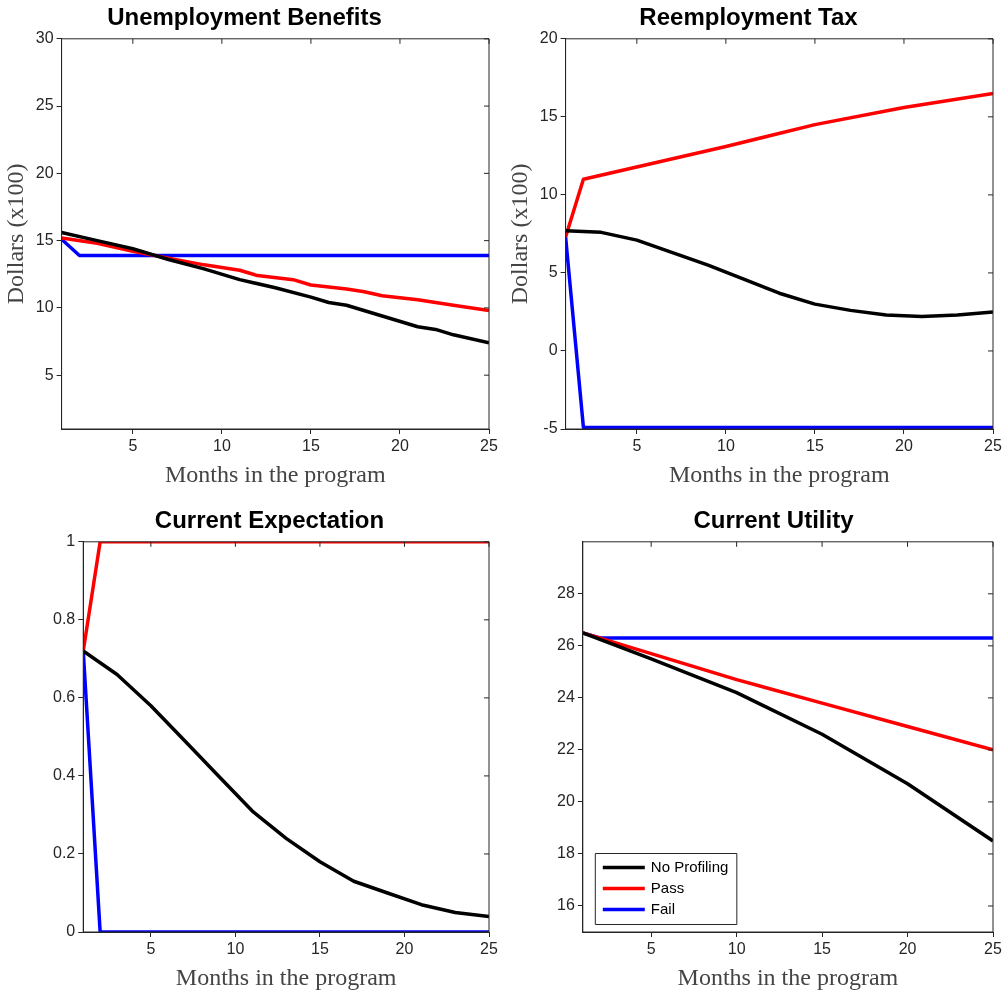 This screenshot has width=1007, height=1005. I want to click on y-tick-label: 25, so click(44, 105).